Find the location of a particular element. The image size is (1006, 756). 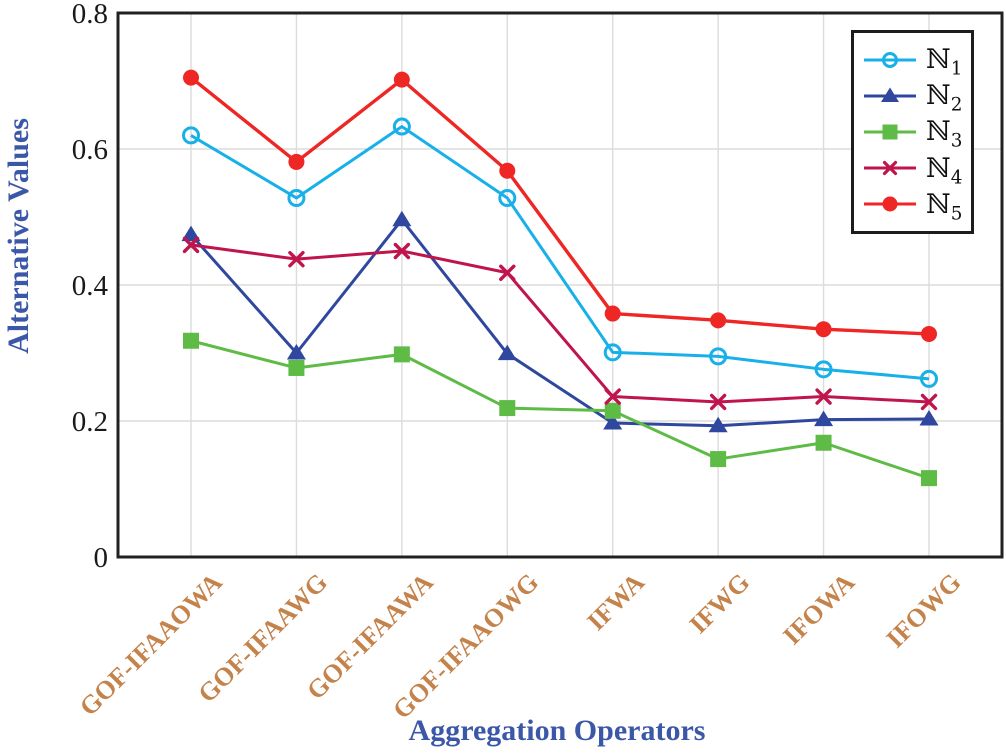

legend-marker-triangle is located at coordinates (890, 94).